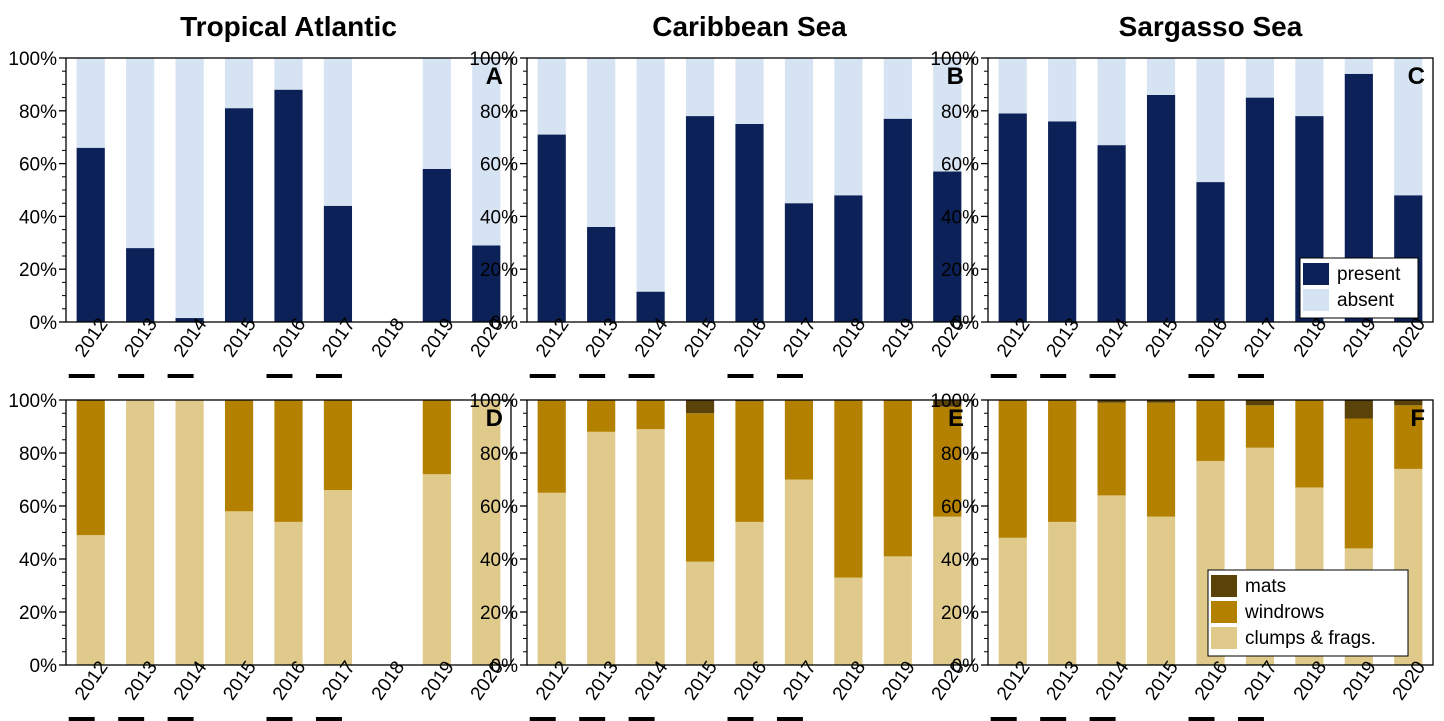 The height and width of the screenshot is (721, 1444). I want to click on legend-label-present: present, so click(1369, 274).